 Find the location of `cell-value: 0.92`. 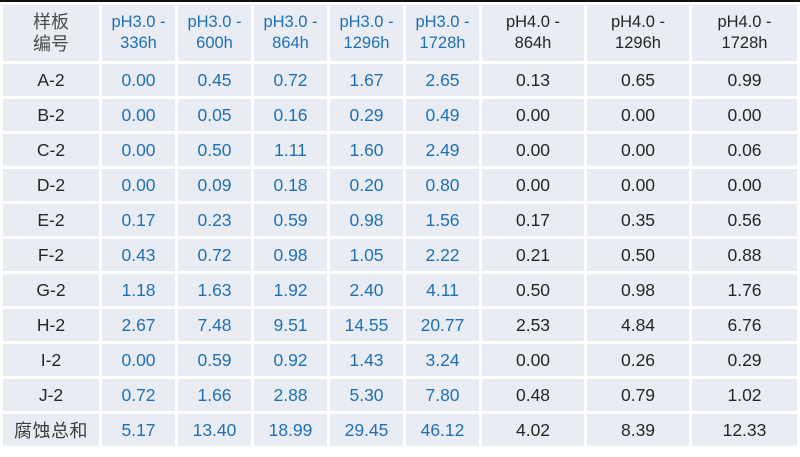

cell-value: 0.92 is located at coordinates (290, 360).